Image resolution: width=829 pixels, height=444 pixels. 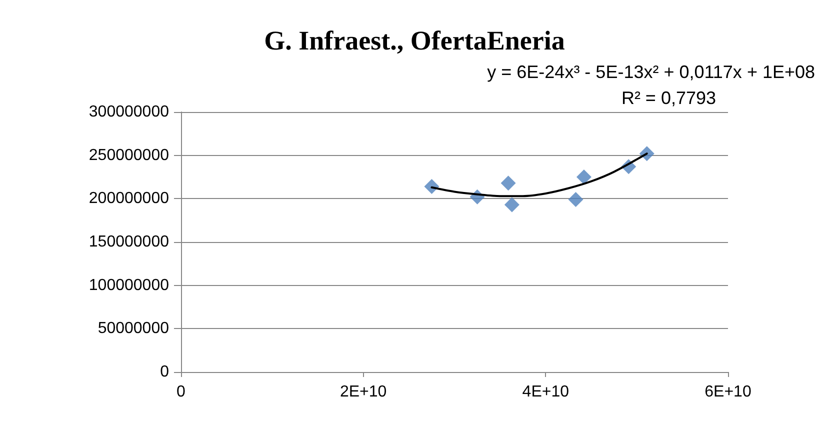 I want to click on y-tick-label: 100000000, so click(x=129, y=285).